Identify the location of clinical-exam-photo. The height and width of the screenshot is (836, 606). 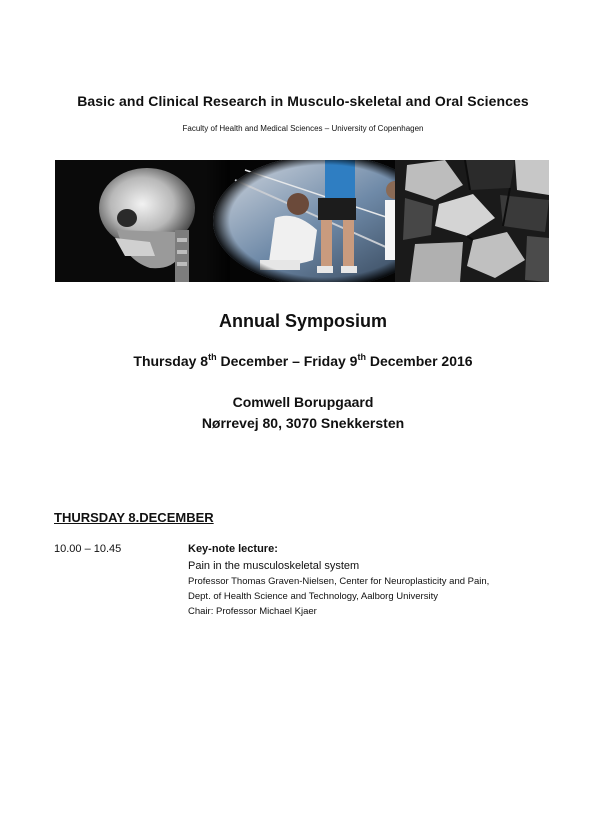
(325, 221).